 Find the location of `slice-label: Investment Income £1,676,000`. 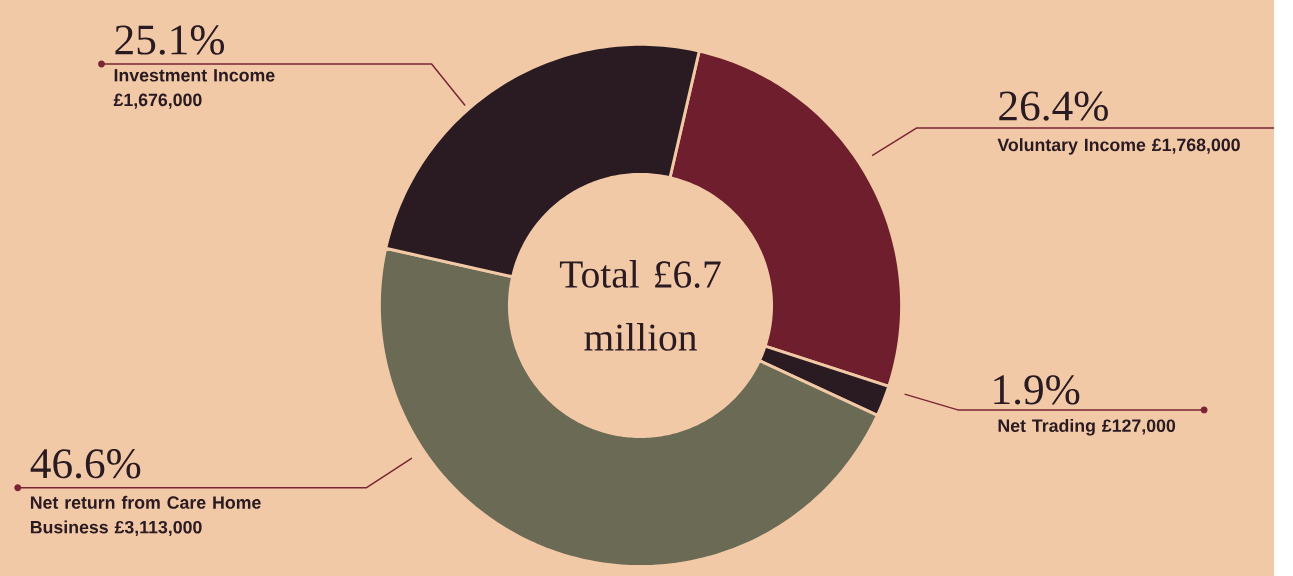

slice-label: Investment Income £1,676,000 is located at coordinates (194, 88).